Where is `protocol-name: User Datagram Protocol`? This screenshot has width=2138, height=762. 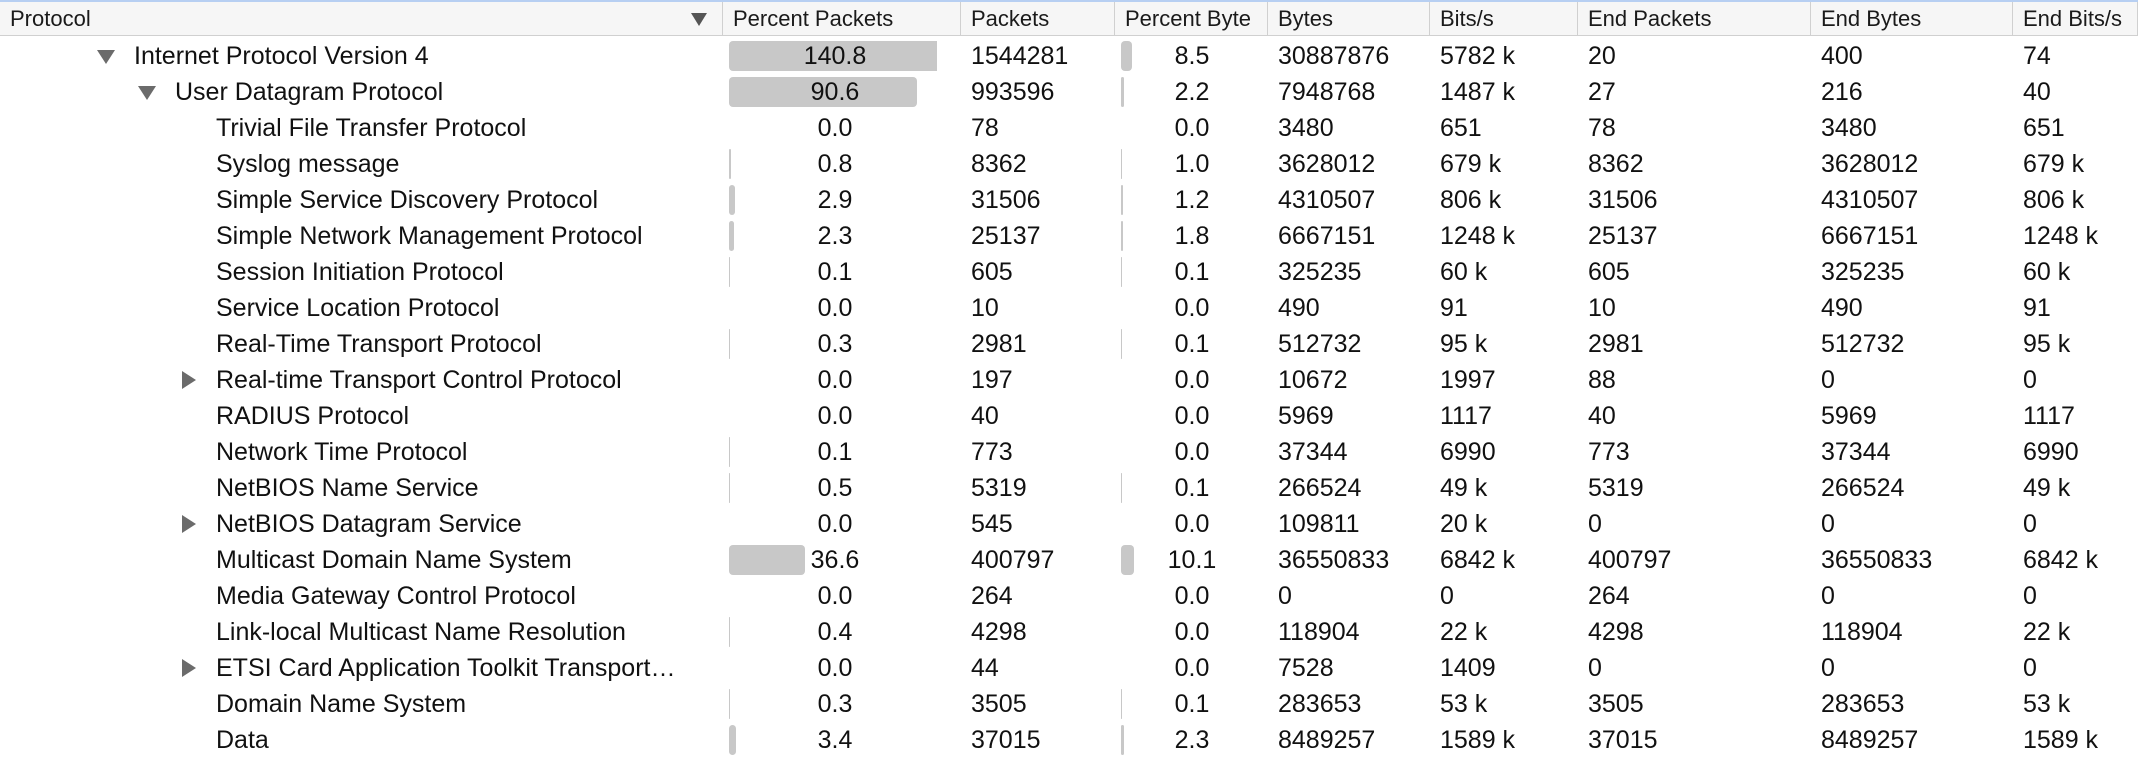
protocol-name: User Datagram Protocol is located at coordinates (309, 92).